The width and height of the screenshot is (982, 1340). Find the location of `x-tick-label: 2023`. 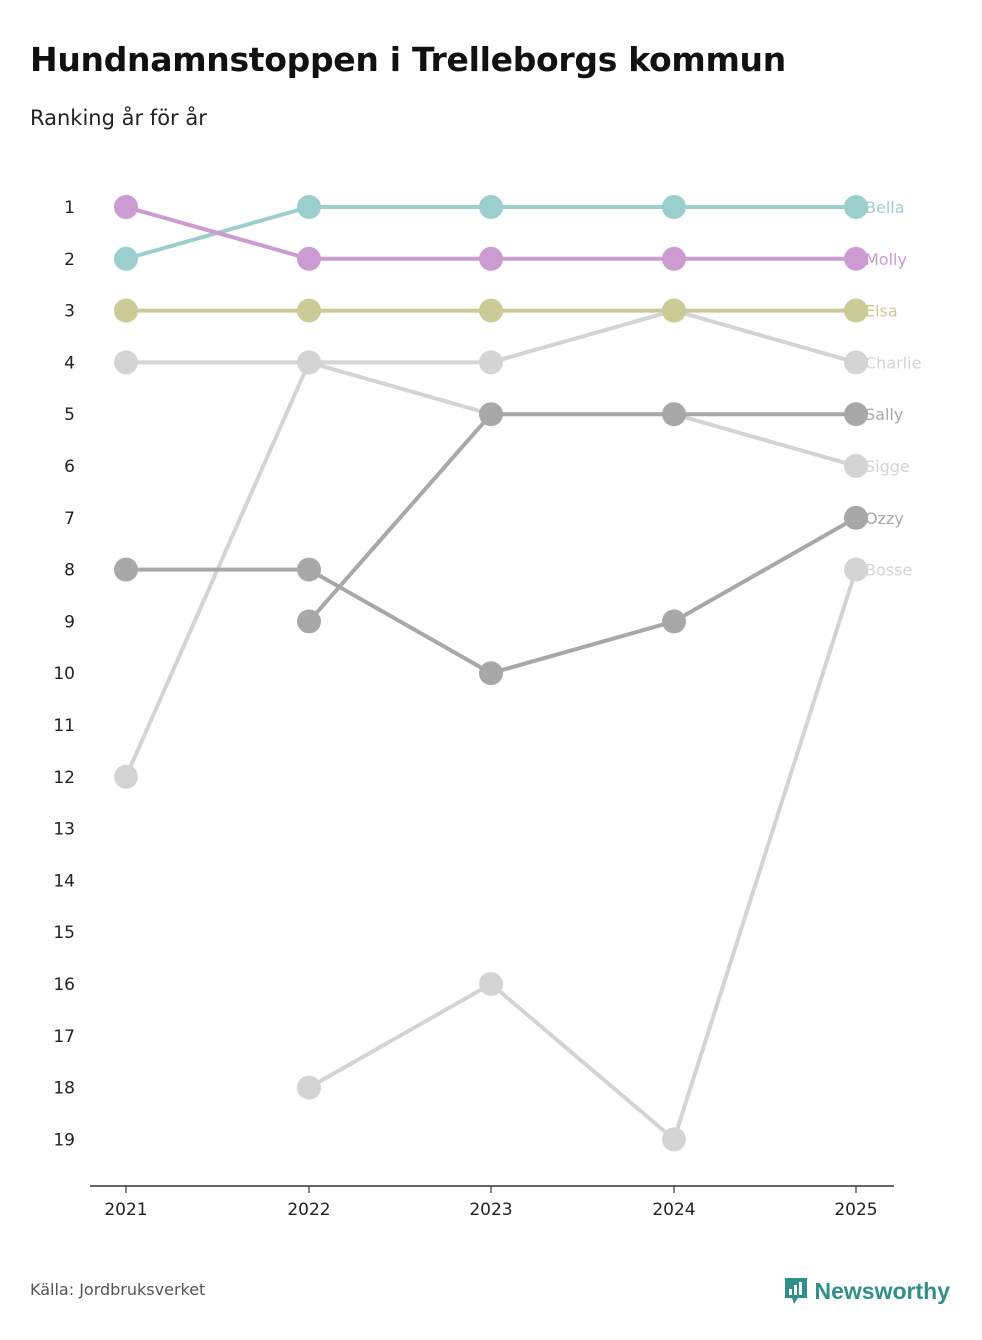

x-tick-label: 2023 is located at coordinates (490, 1210).